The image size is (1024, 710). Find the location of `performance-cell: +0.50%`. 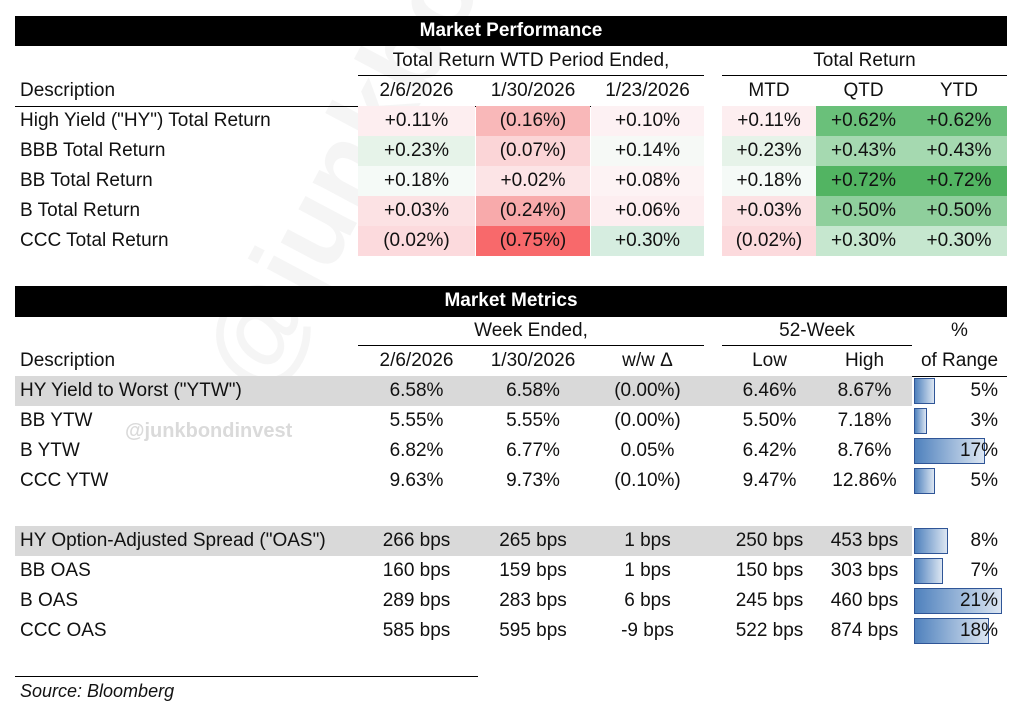

performance-cell: +0.50% is located at coordinates (863, 211).